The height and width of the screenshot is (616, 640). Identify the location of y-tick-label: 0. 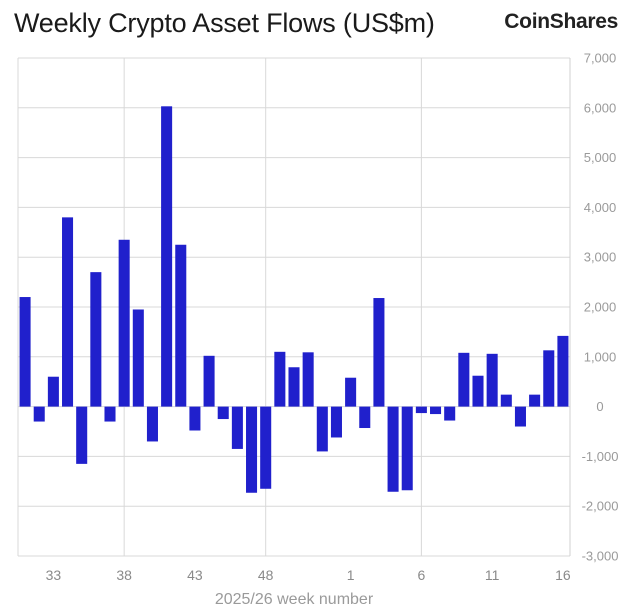
(599, 406).